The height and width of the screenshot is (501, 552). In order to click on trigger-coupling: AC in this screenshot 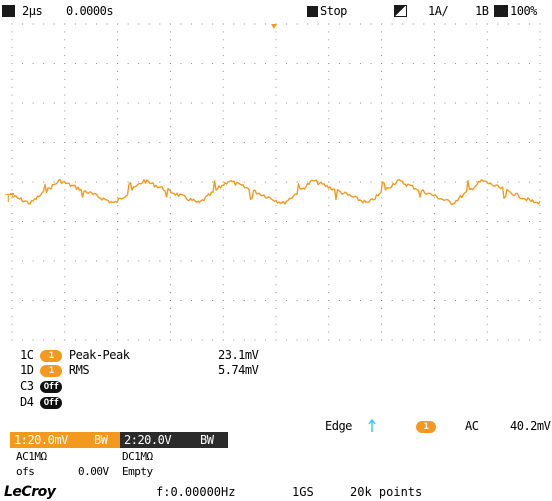, I will do `click(472, 426)`.